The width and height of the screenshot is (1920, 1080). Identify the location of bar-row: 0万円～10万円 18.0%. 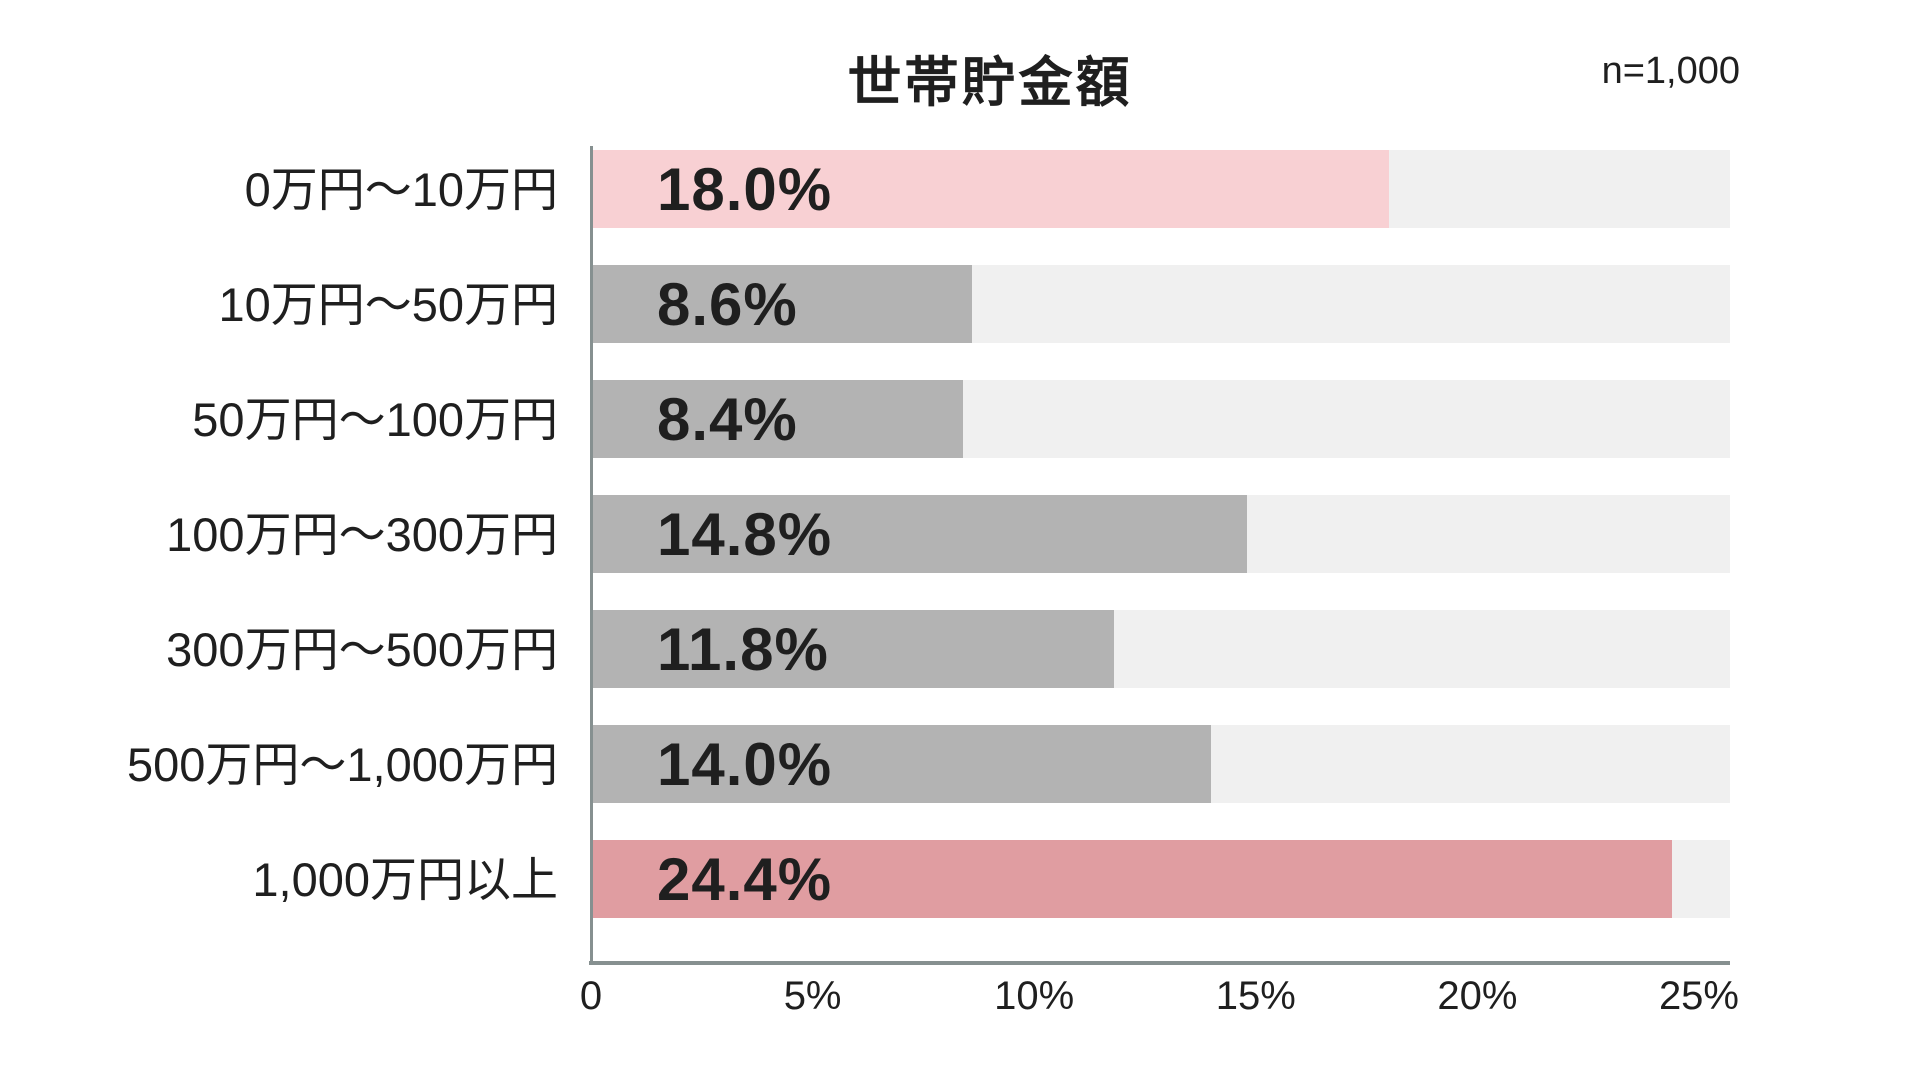
(960, 189).